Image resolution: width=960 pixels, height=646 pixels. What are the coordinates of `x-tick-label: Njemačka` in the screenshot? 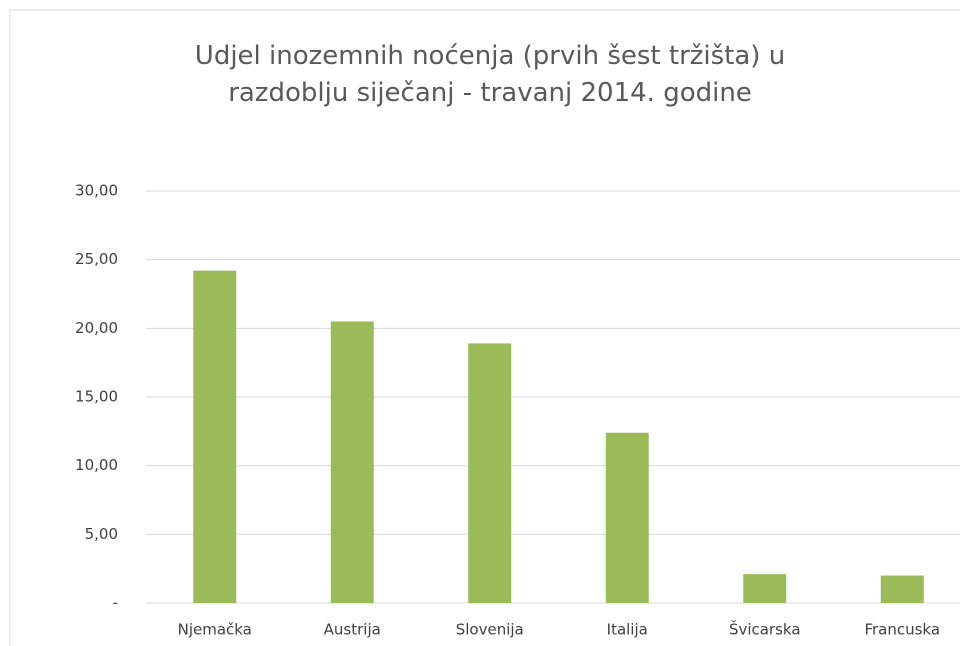 It's located at (215, 630).